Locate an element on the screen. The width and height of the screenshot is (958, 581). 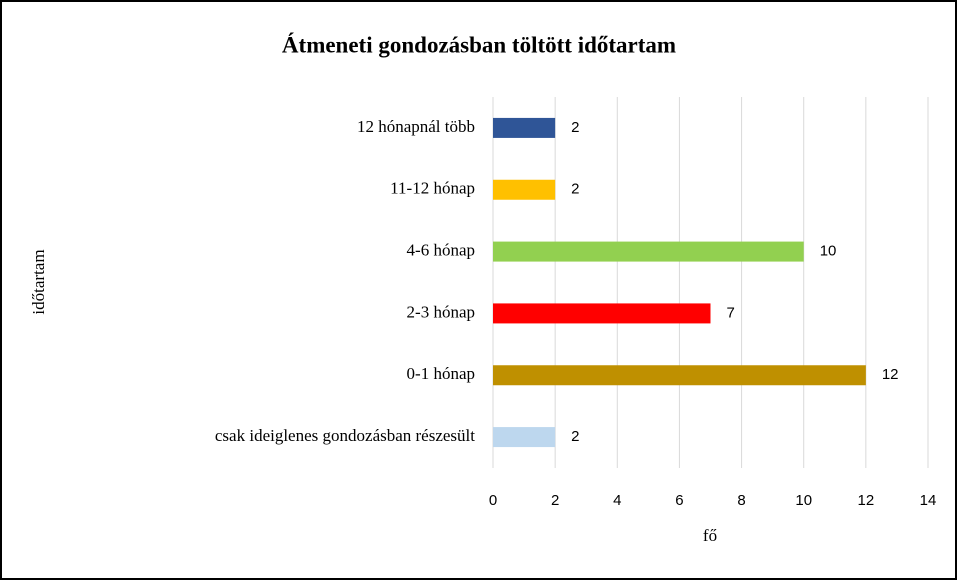
y-axis-label: időtartam is located at coordinates (38, 281).